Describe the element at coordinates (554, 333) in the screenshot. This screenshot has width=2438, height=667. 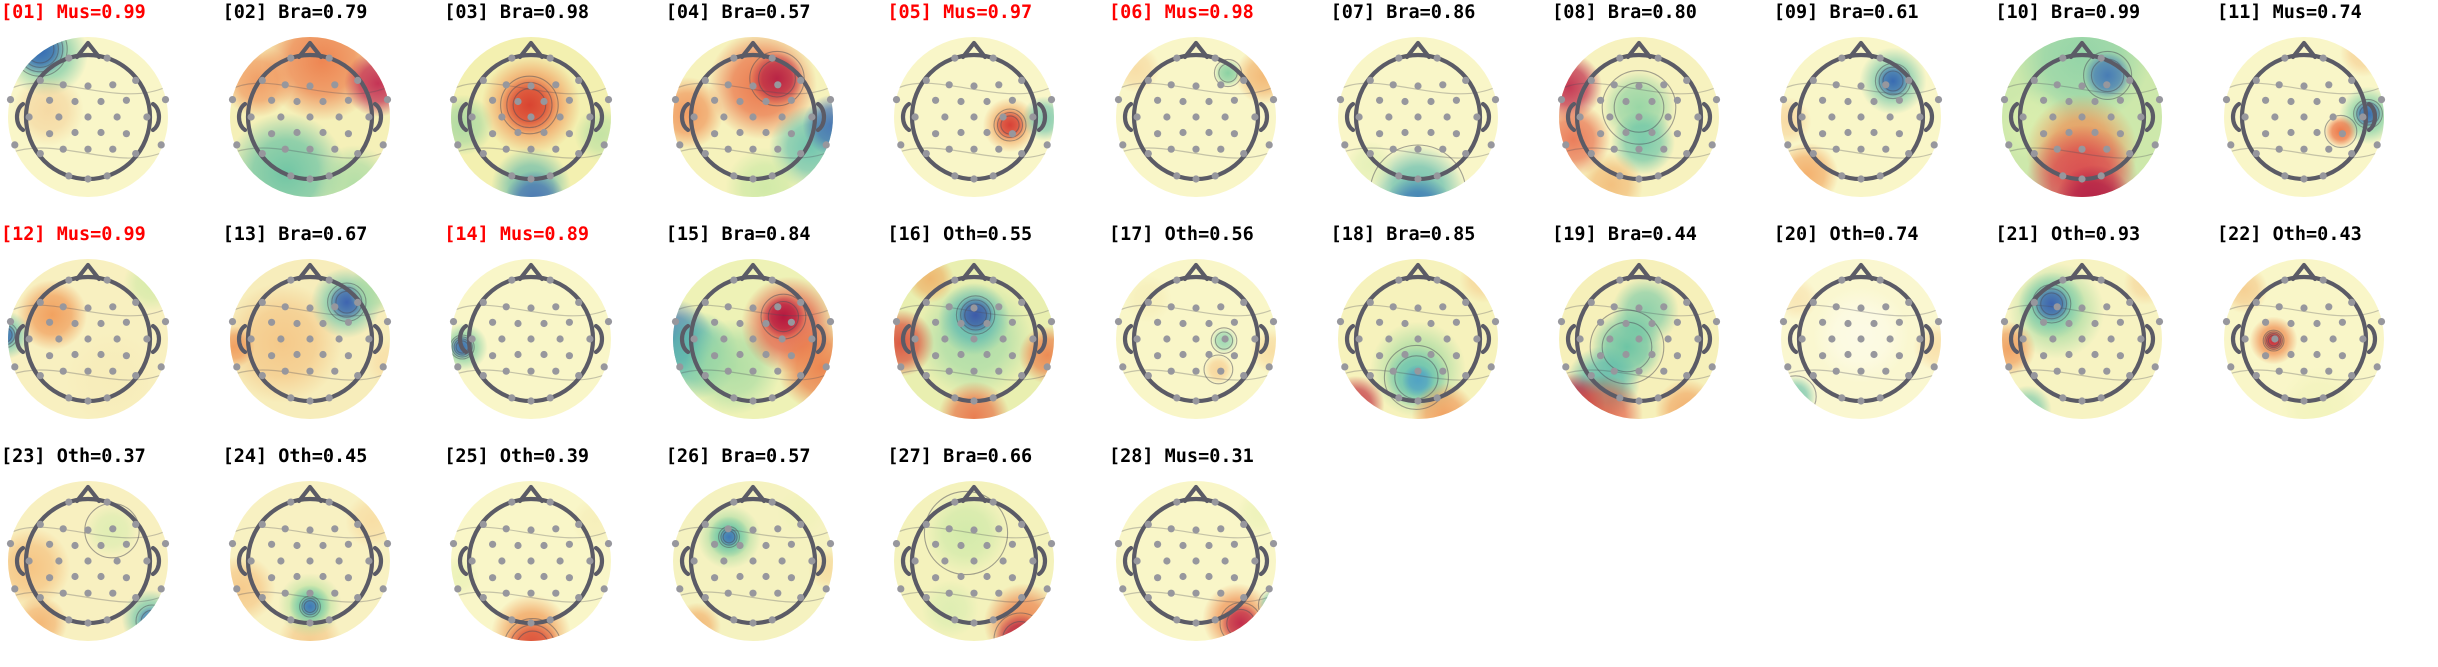
I see `component-cell-14: [14] Mus=0.89` at that location.